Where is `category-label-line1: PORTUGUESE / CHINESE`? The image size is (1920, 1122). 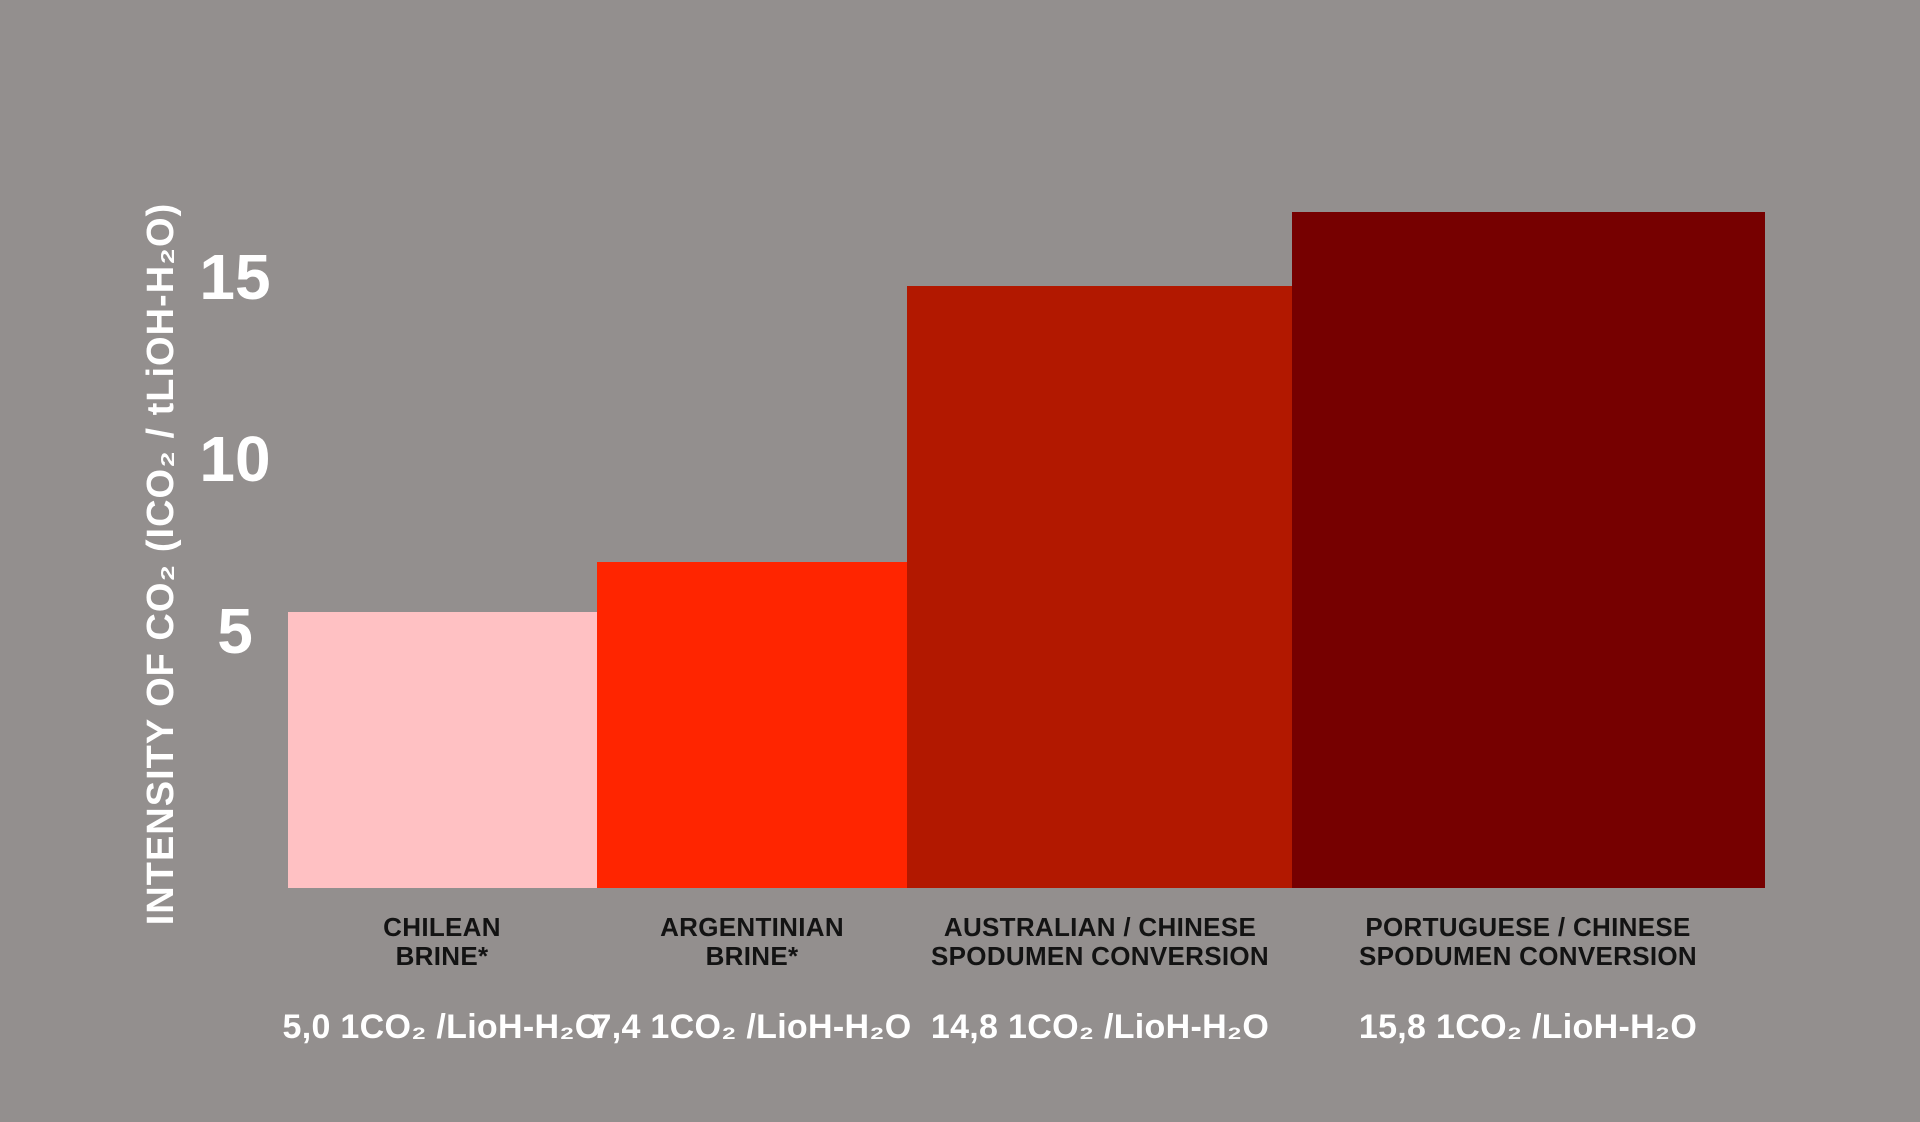
category-label-line1: PORTUGUESE / CHINESE is located at coordinates (1528, 927).